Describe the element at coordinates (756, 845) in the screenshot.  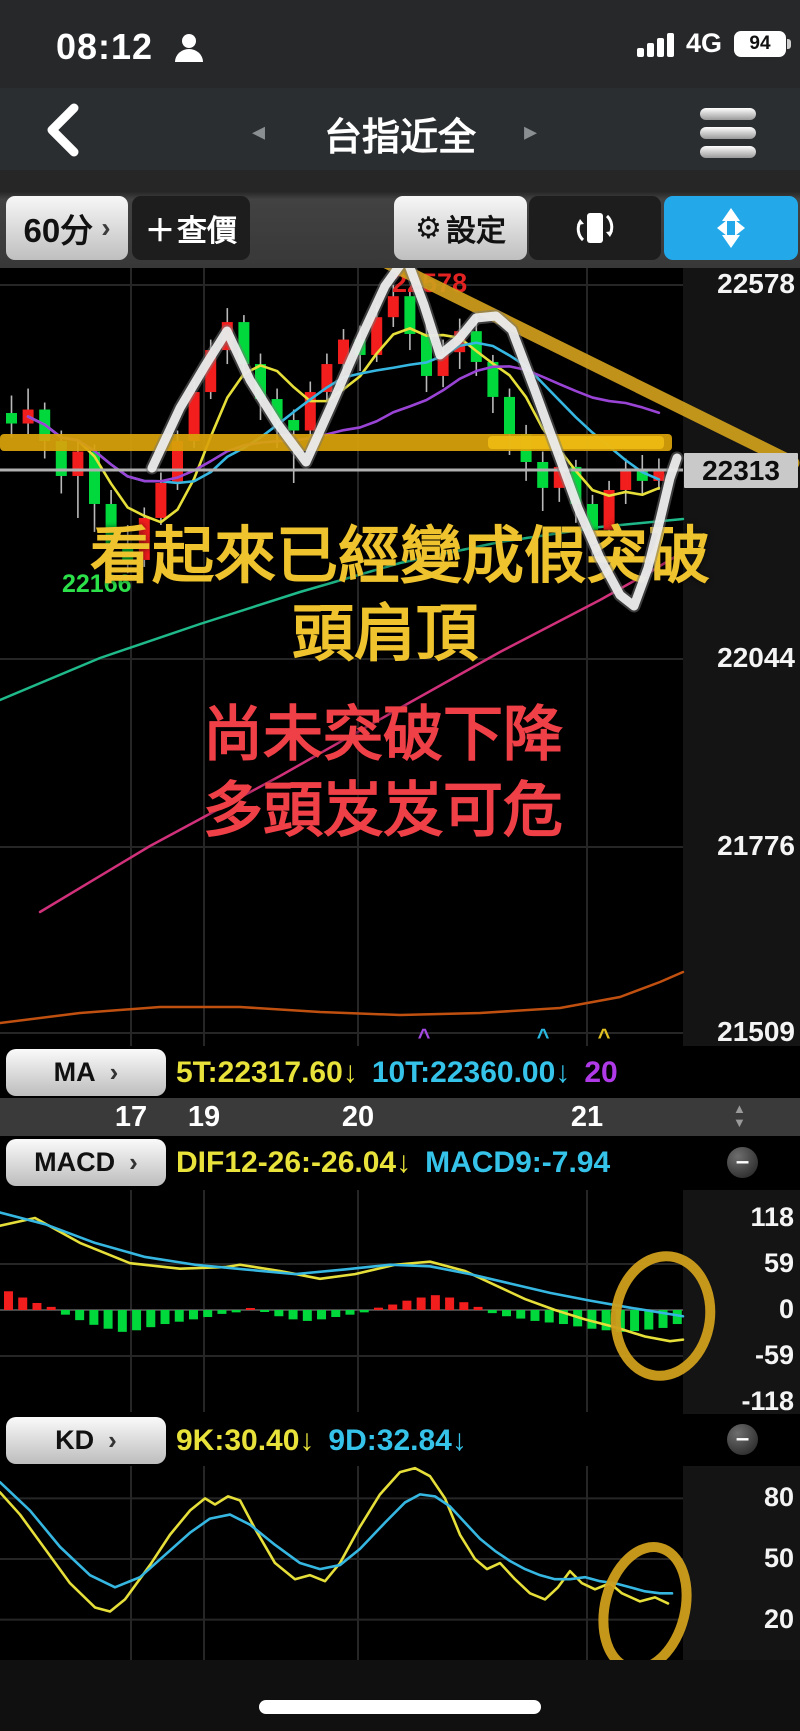
I see `price-axis-label: 21776` at that location.